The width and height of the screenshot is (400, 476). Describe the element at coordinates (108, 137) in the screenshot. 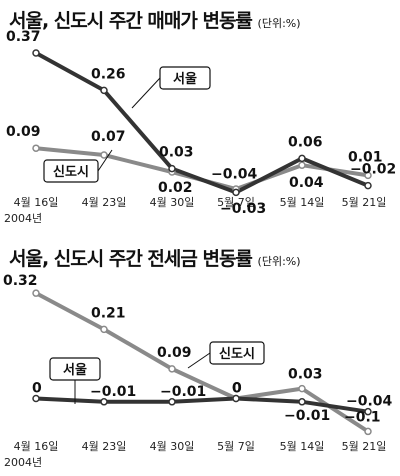

I see `data-label: 0.07` at that location.